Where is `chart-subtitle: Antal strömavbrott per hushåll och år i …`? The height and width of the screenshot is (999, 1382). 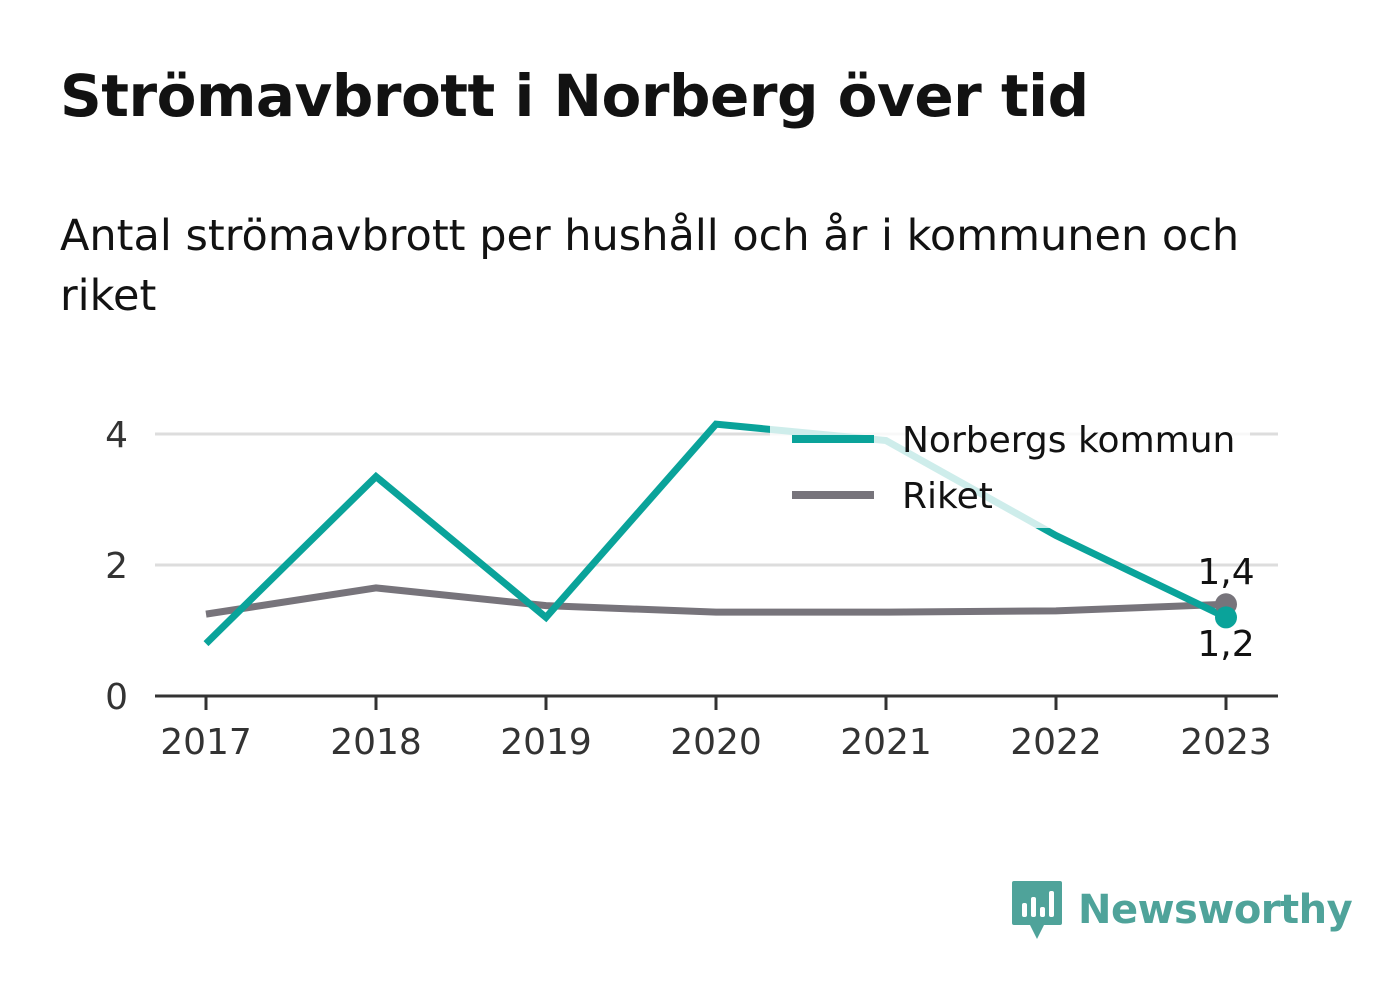 chart-subtitle: Antal strömavbrott per hushåll och år i … is located at coordinates (650, 266).